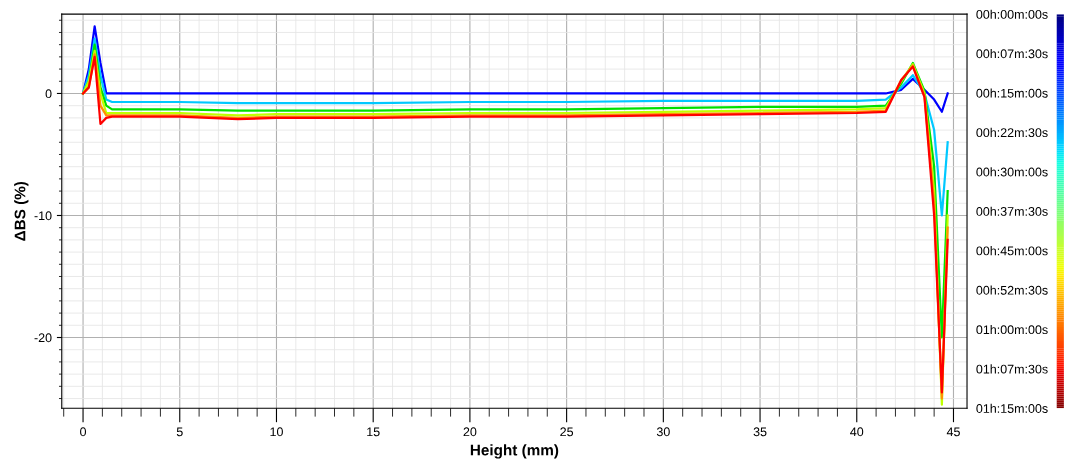 This screenshot has width=1065, height=472. Describe the element at coordinates (1012, 211) in the screenshot. I see `color-bar-label: 00h:37m:30s` at that location.